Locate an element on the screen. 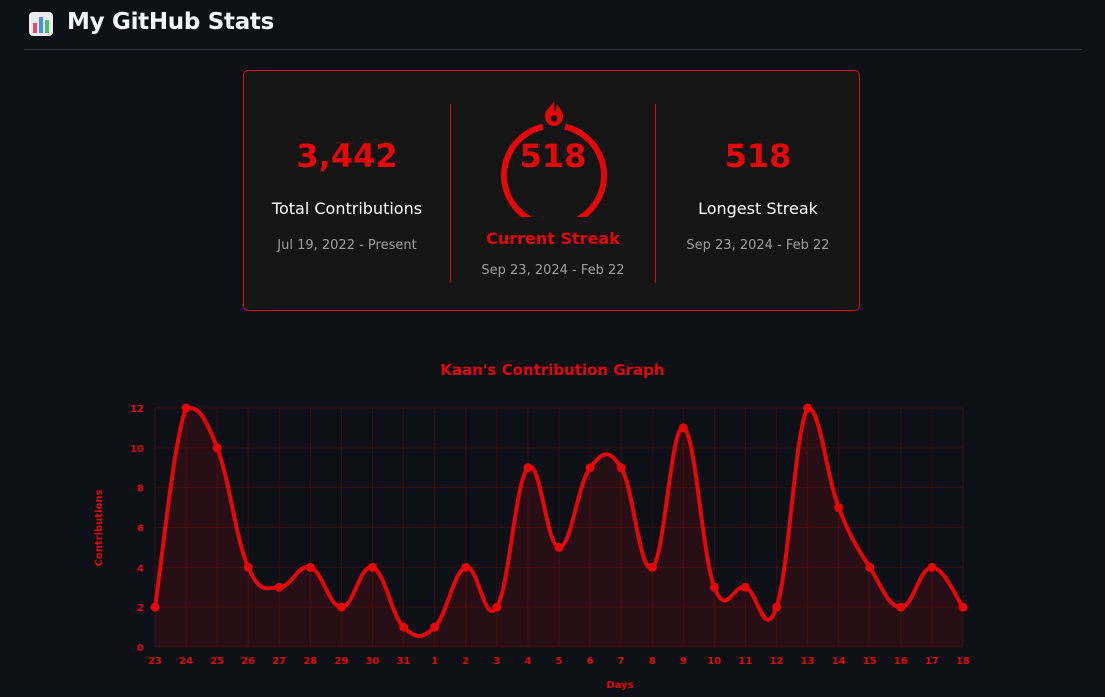 This screenshot has width=1105, height=697. x-tick-label: 3 is located at coordinates (496, 661).